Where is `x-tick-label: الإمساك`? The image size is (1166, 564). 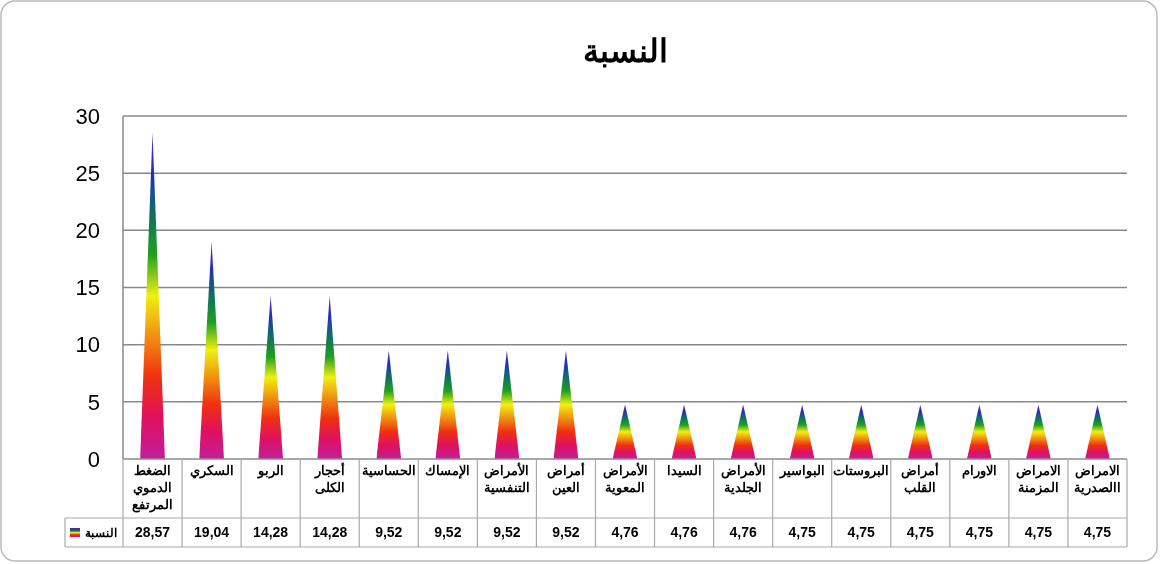 x-tick-label: الإمساك is located at coordinates (448, 471).